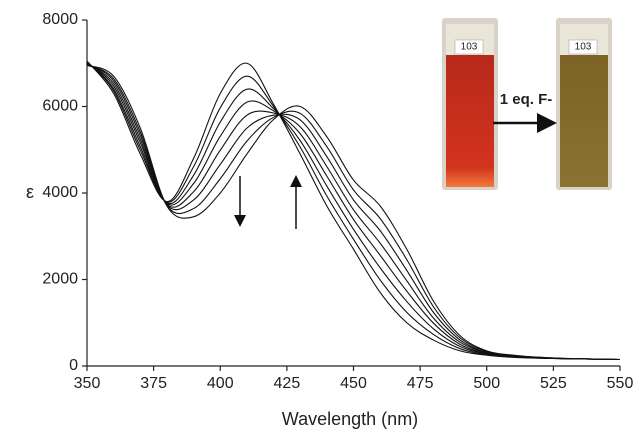 The width and height of the screenshot is (639, 431). Describe the element at coordinates (350, 419) in the screenshot. I see `x-axis-label: Wavelength (nm)` at that location.